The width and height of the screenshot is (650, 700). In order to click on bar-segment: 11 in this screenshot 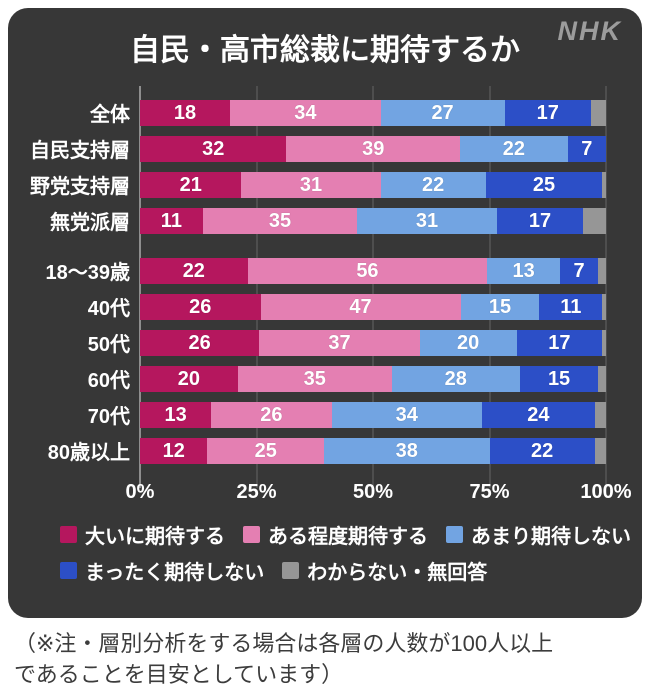, I will do `click(171, 220)`.